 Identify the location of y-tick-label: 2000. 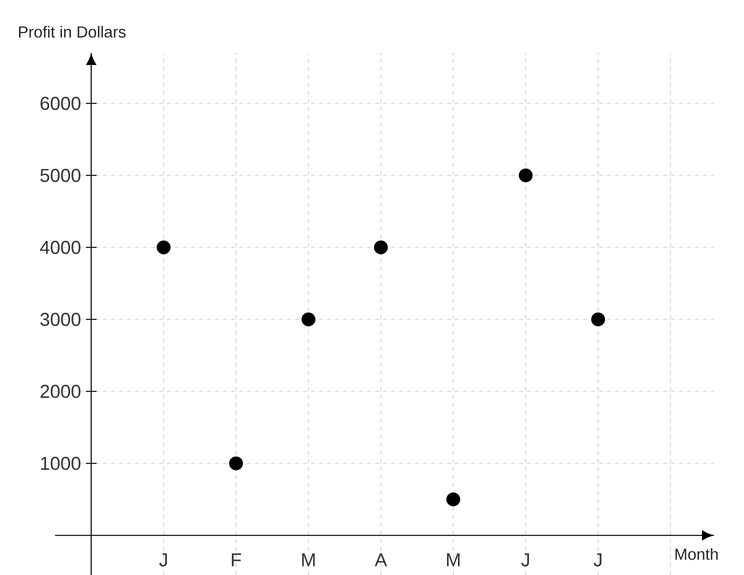
(60, 391).